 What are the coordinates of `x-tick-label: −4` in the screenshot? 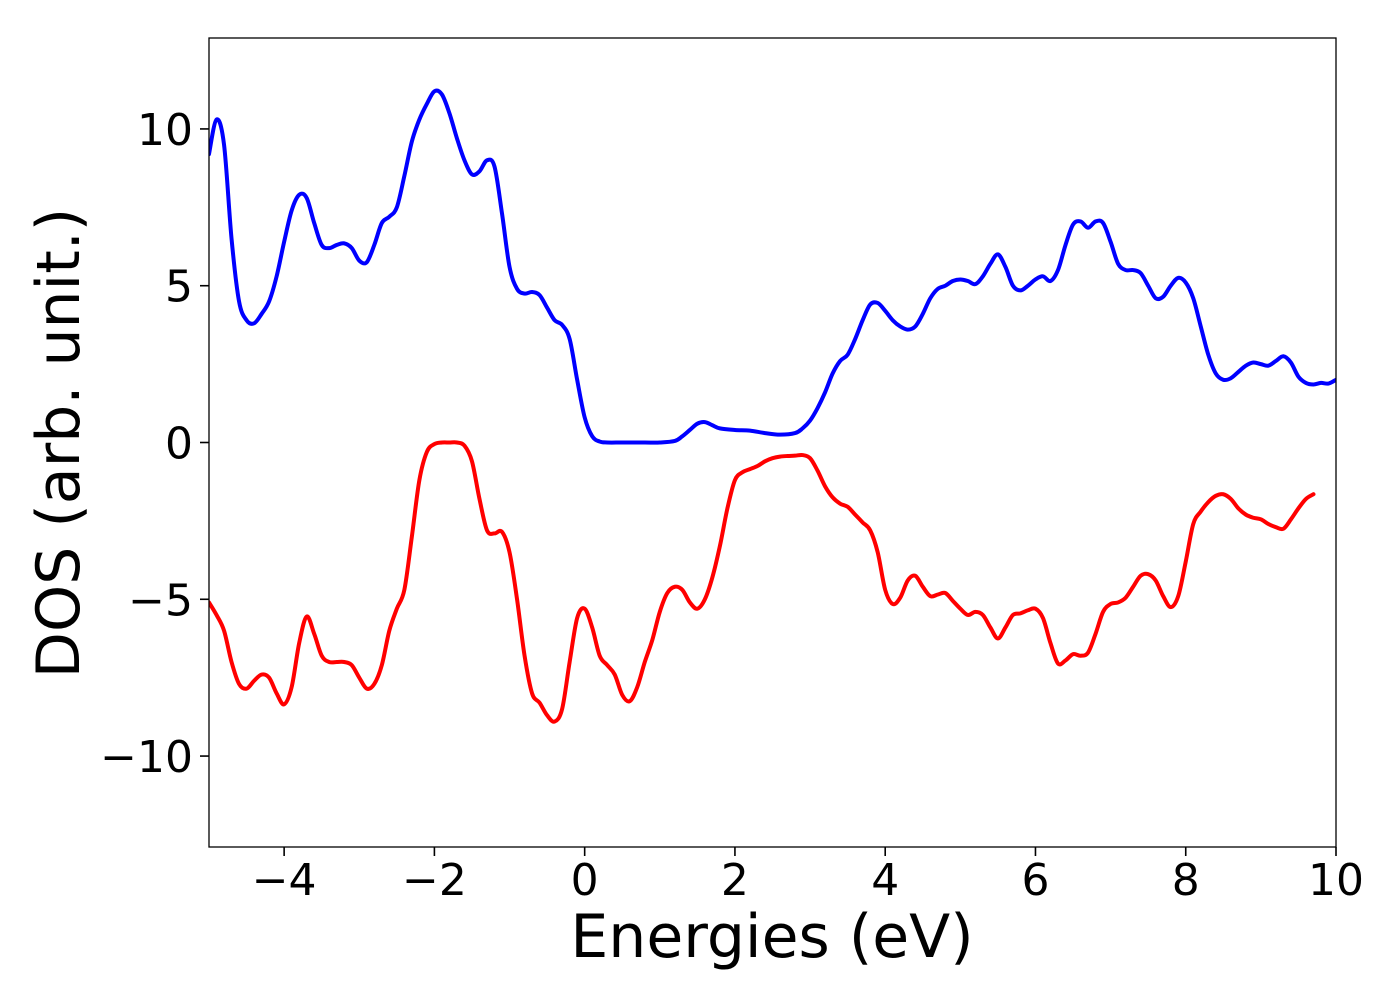 It's located at (284, 880).